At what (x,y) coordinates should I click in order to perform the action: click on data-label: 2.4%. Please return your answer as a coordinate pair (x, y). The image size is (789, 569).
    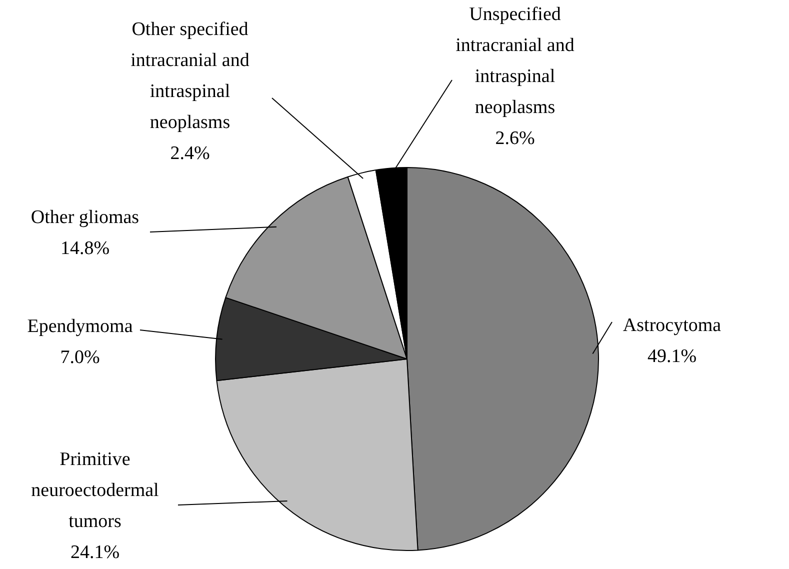
    Looking at the image, I should click on (190, 153).